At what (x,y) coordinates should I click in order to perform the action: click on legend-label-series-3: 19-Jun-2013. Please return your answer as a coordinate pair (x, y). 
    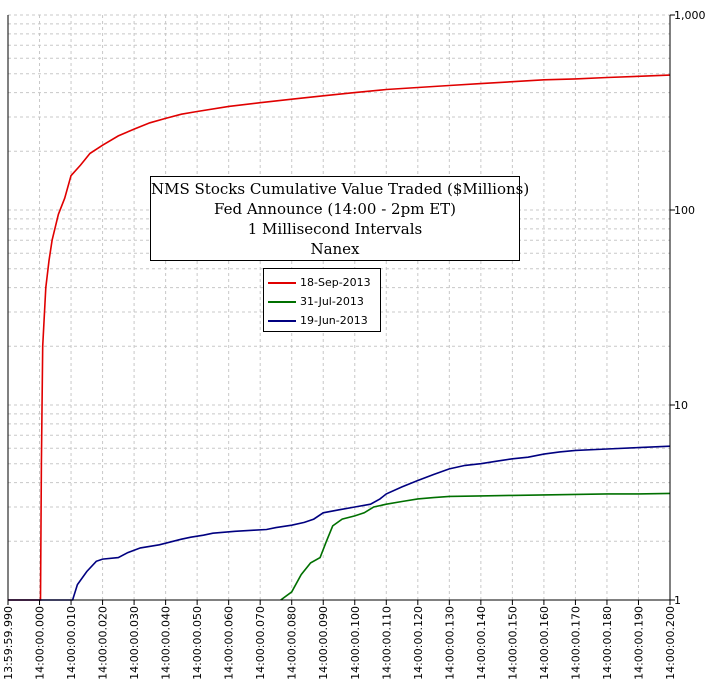
    Looking at the image, I should click on (334, 320).